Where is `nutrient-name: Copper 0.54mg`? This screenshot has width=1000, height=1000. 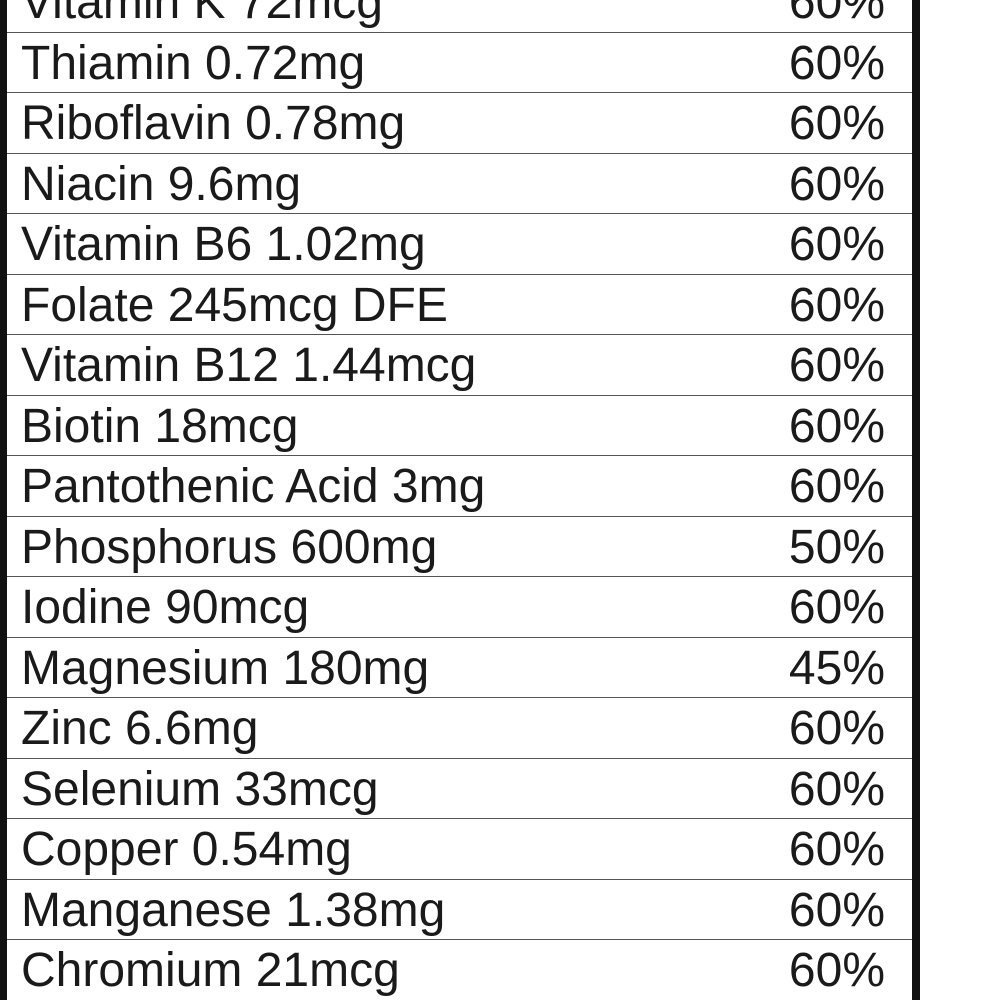 nutrient-name: Copper 0.54mg is located at coordinates (186, 849).